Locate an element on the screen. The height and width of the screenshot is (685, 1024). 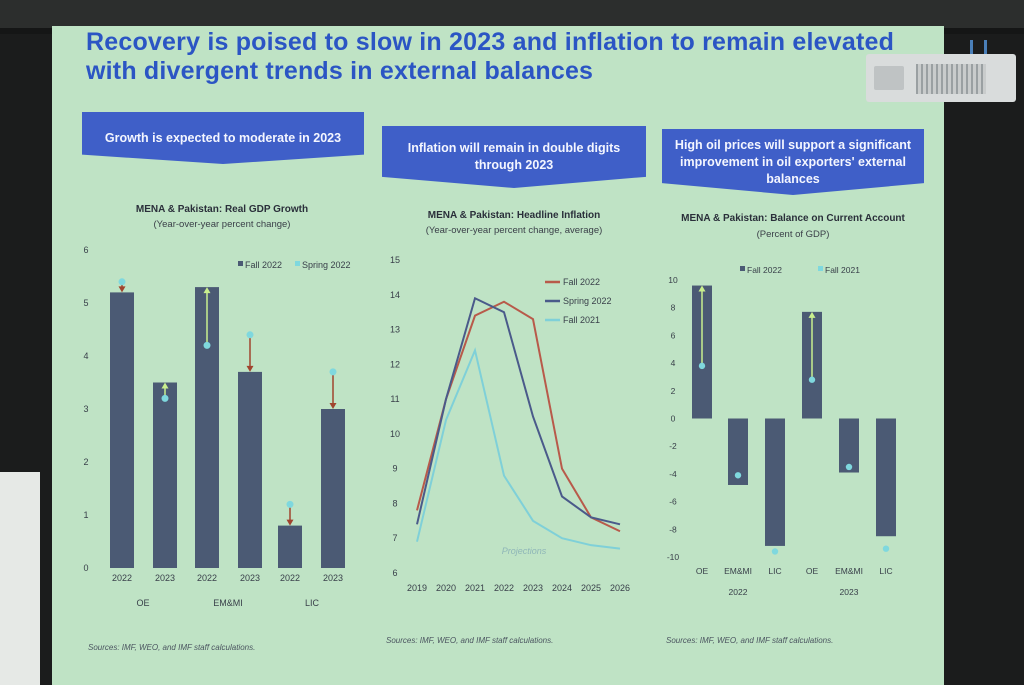
y-tick-label: 13 is located at coordinates (395, 330).